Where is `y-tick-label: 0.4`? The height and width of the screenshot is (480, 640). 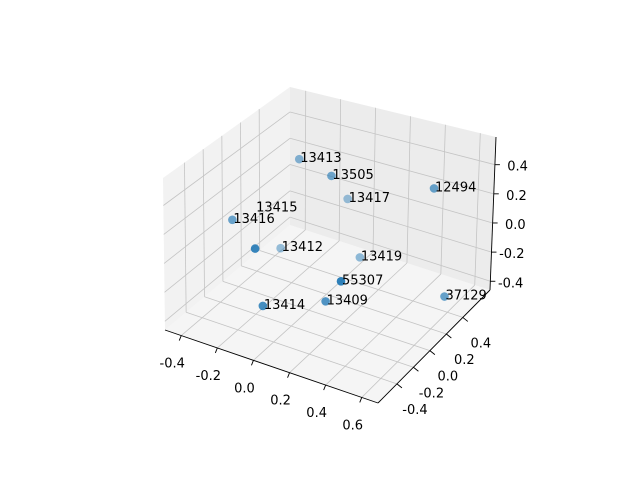 y-tick-label: 0.4 is located at coordinates (480, 343).